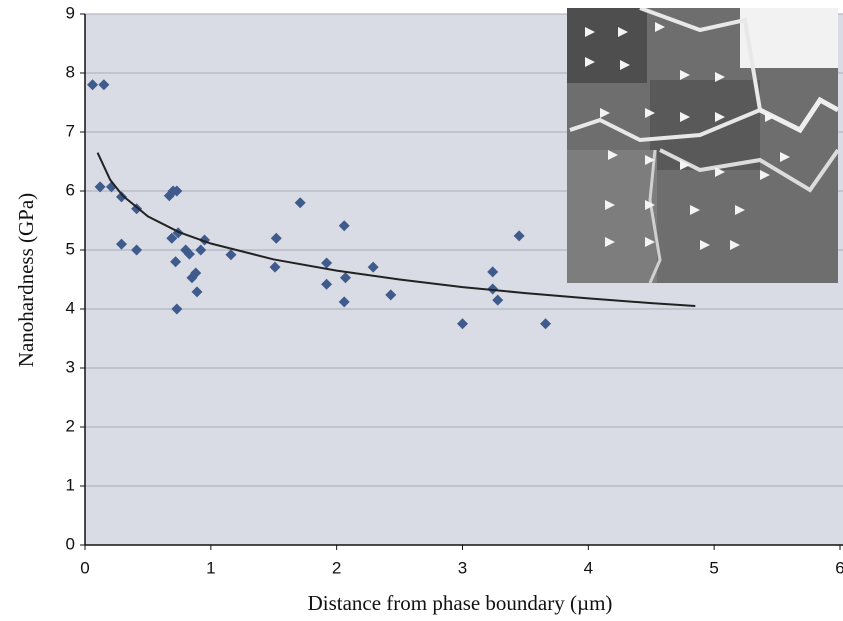 The image size is (843, 621). What do you see at coordinates (839, 567) in the screenshot?
I see `x-tick-label: 6` at bounding box center [839, 567].